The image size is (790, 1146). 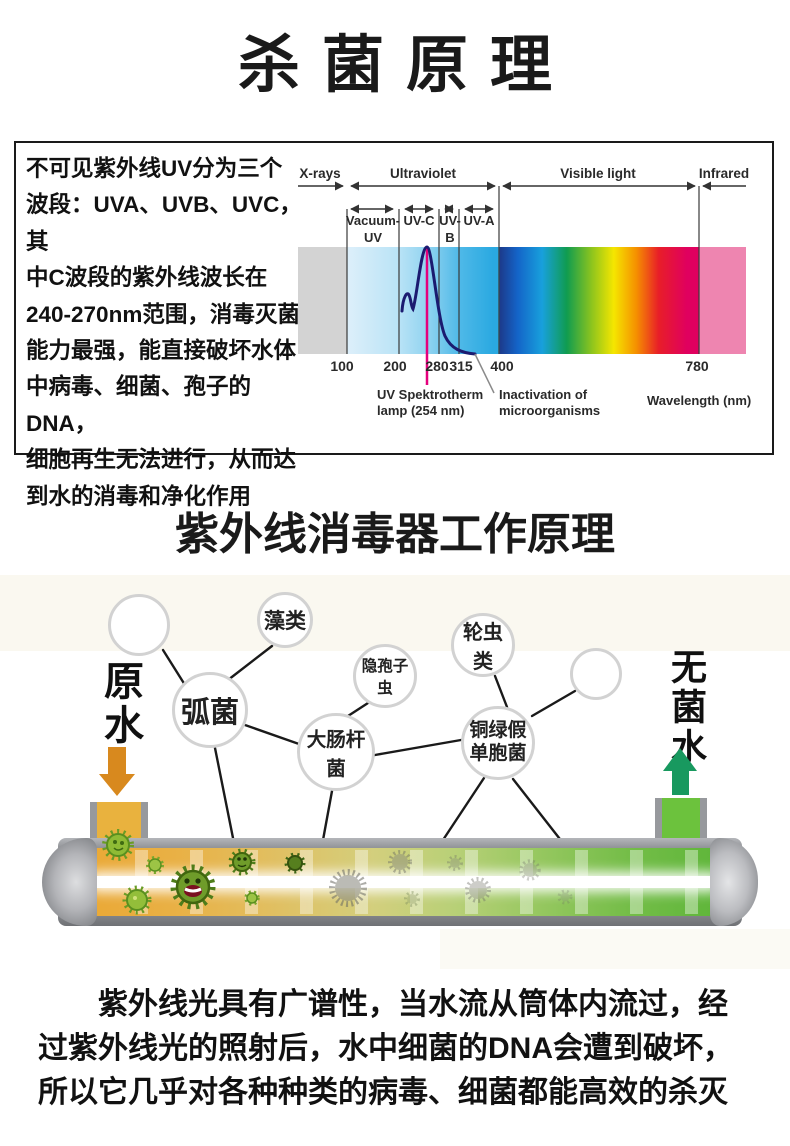 I want to click on tick-780: 780, so click(x=697, y=366).